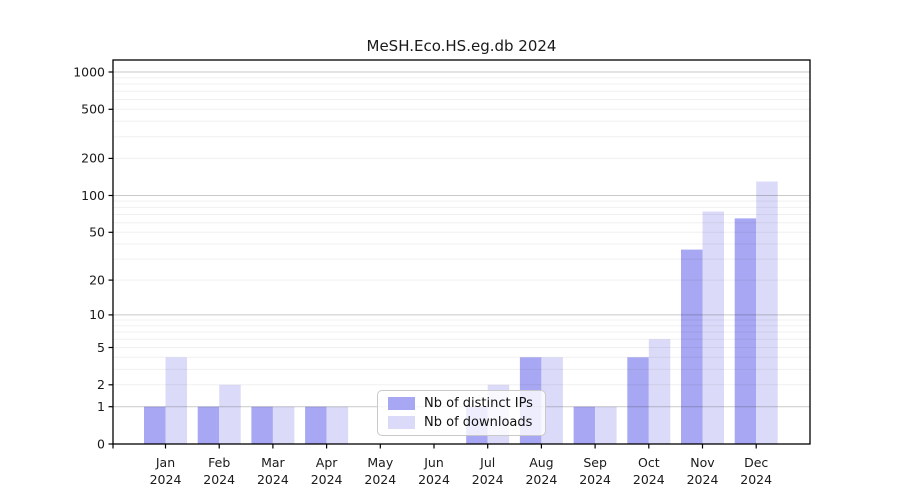 Image resolution: width=900 pixels, height=500 pixels. I want to click on x-tick-label-month: Jul, so click(487, 462).